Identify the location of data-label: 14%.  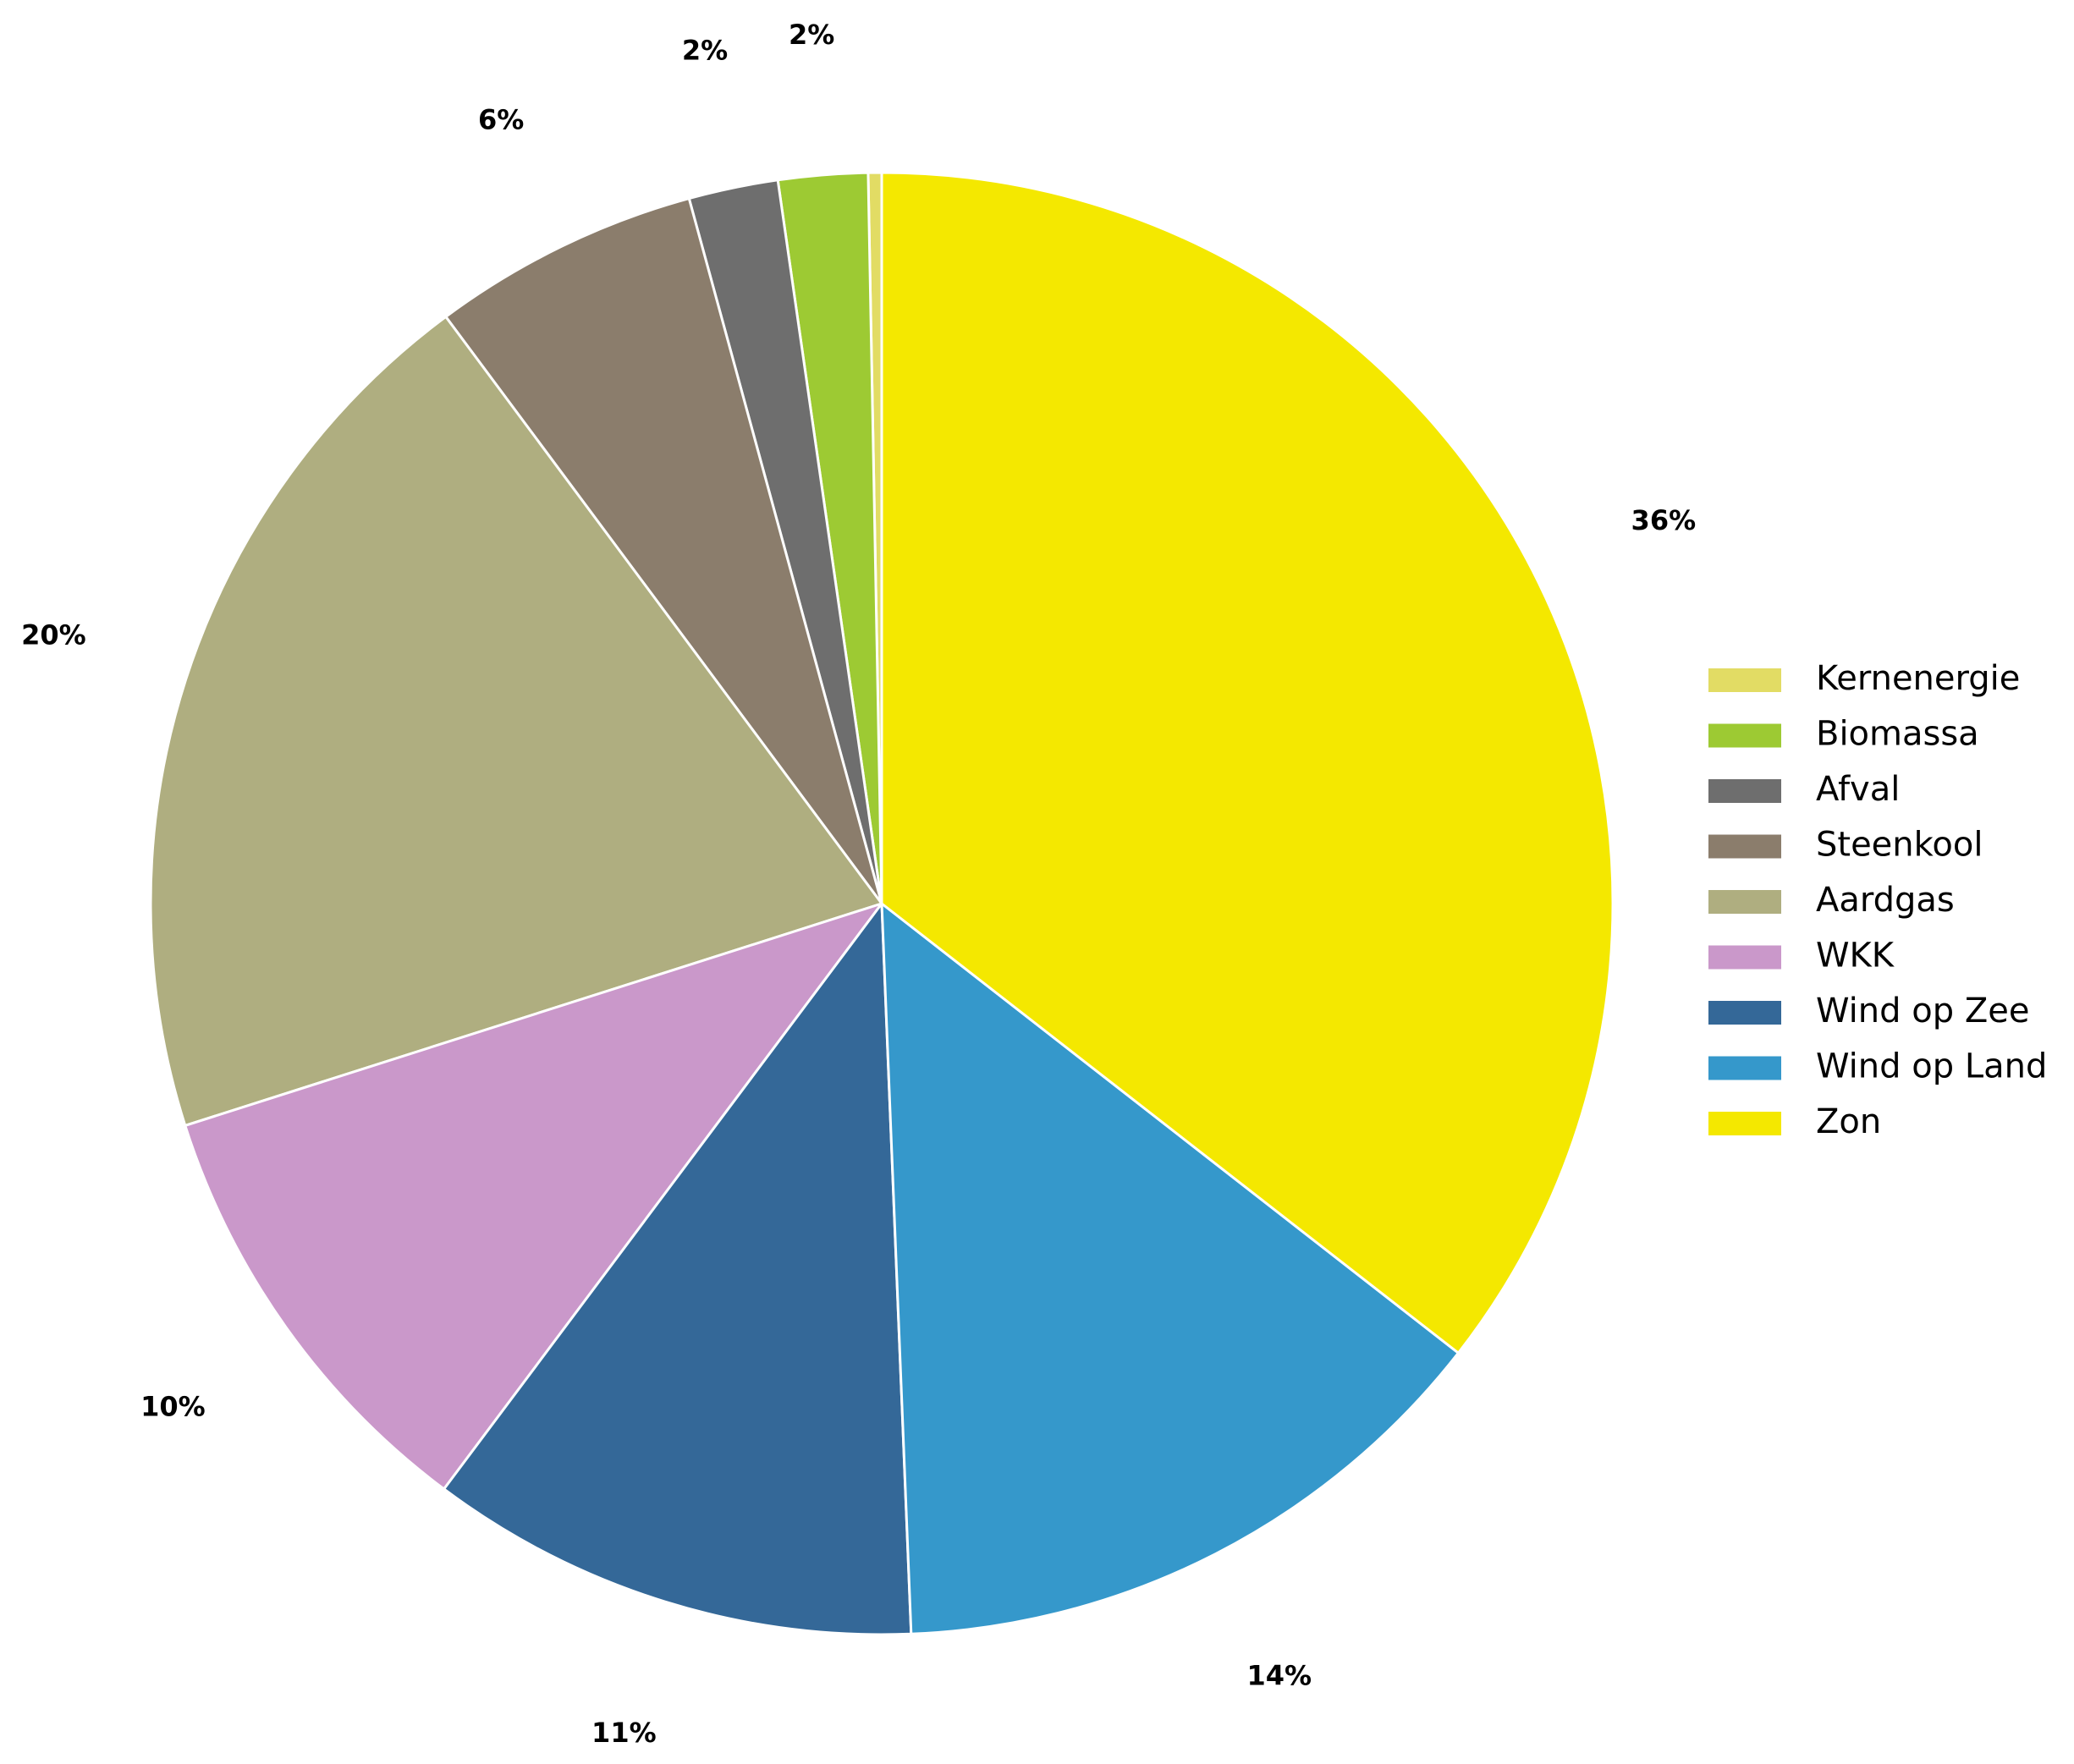
(1279, 1676).